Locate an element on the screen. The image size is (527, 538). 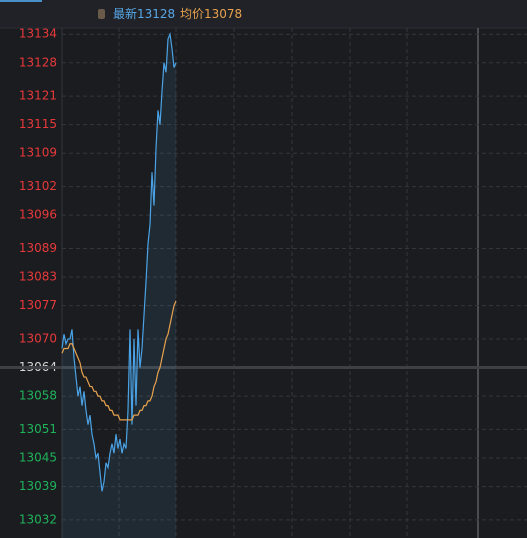
header-bar is located at coordinates (263, 14).